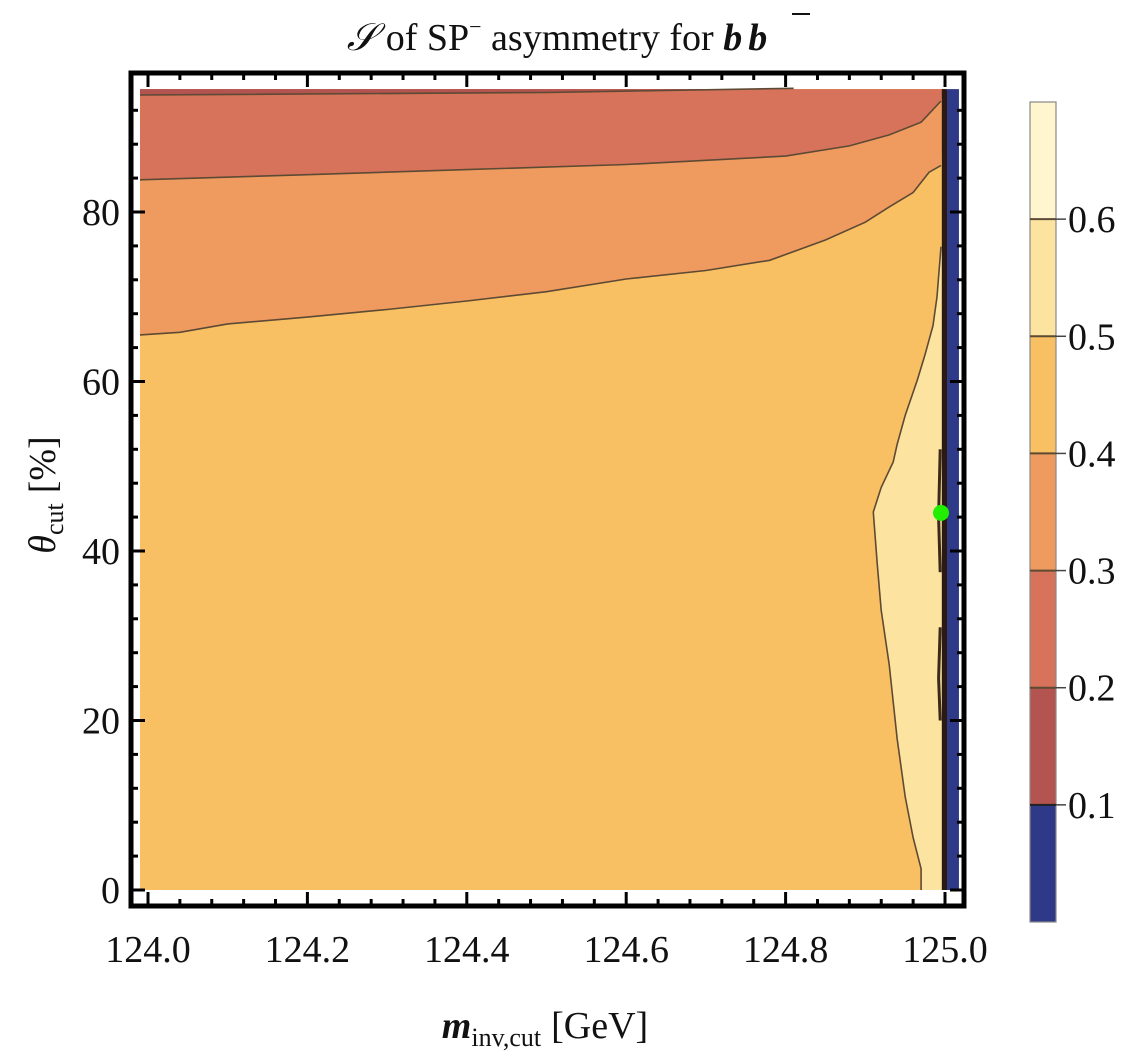 Image resolution: width=1138 pixels, height=1060 pixels. Describe the element at coordinates (953, 490) in the screenshot. I see `region-below-0.1` at that location.